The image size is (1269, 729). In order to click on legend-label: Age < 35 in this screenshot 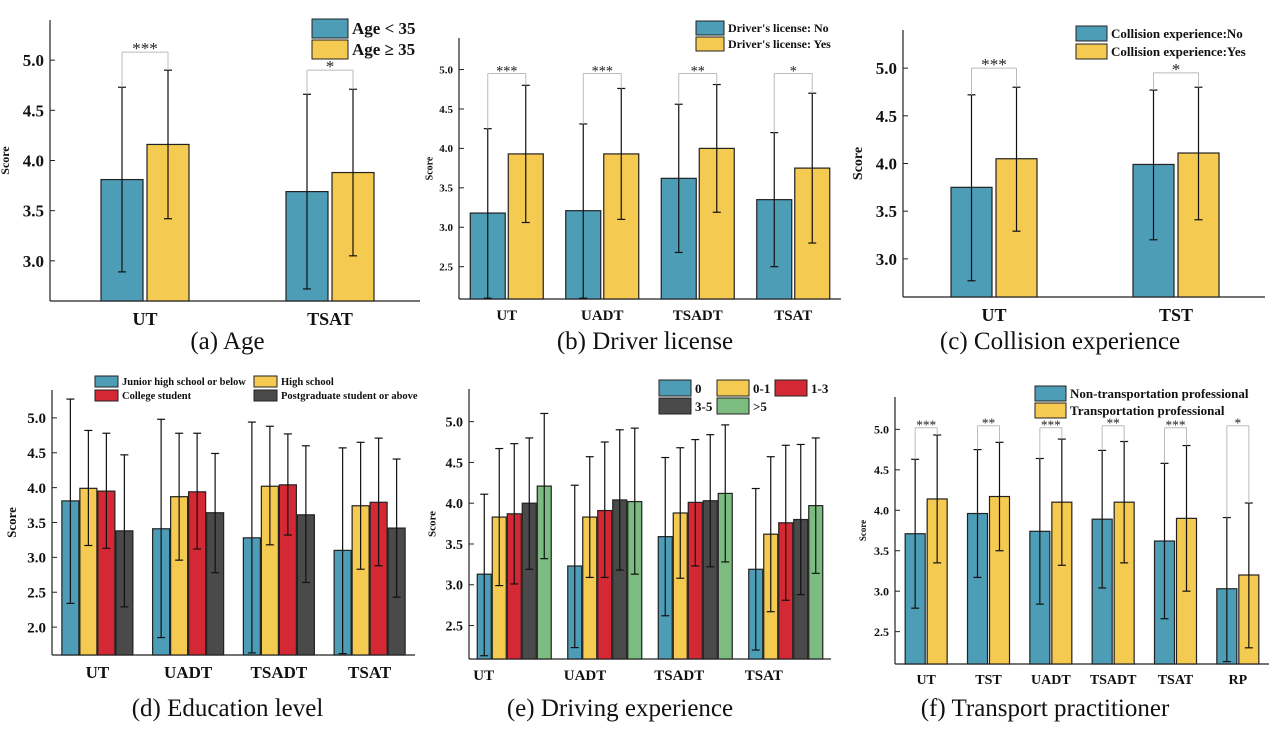, I will do `click(384, 28)`.